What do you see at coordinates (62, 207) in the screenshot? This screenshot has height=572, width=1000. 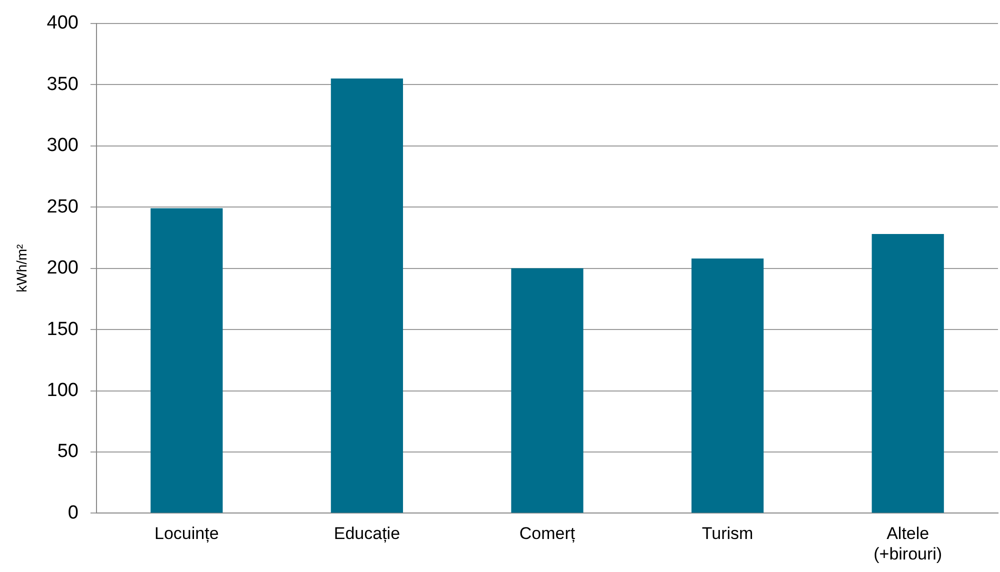 I see `y-tick-label: 250` at bounding box center [62, 207].